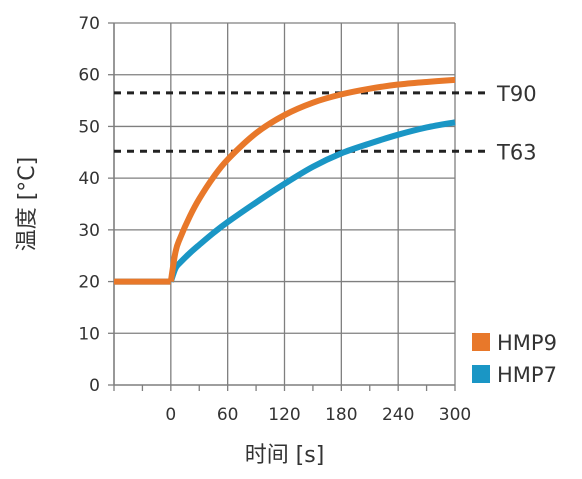 This screenshot has height=479, width=582. I want to click on y-tick-label: 70, so click(89, 24).